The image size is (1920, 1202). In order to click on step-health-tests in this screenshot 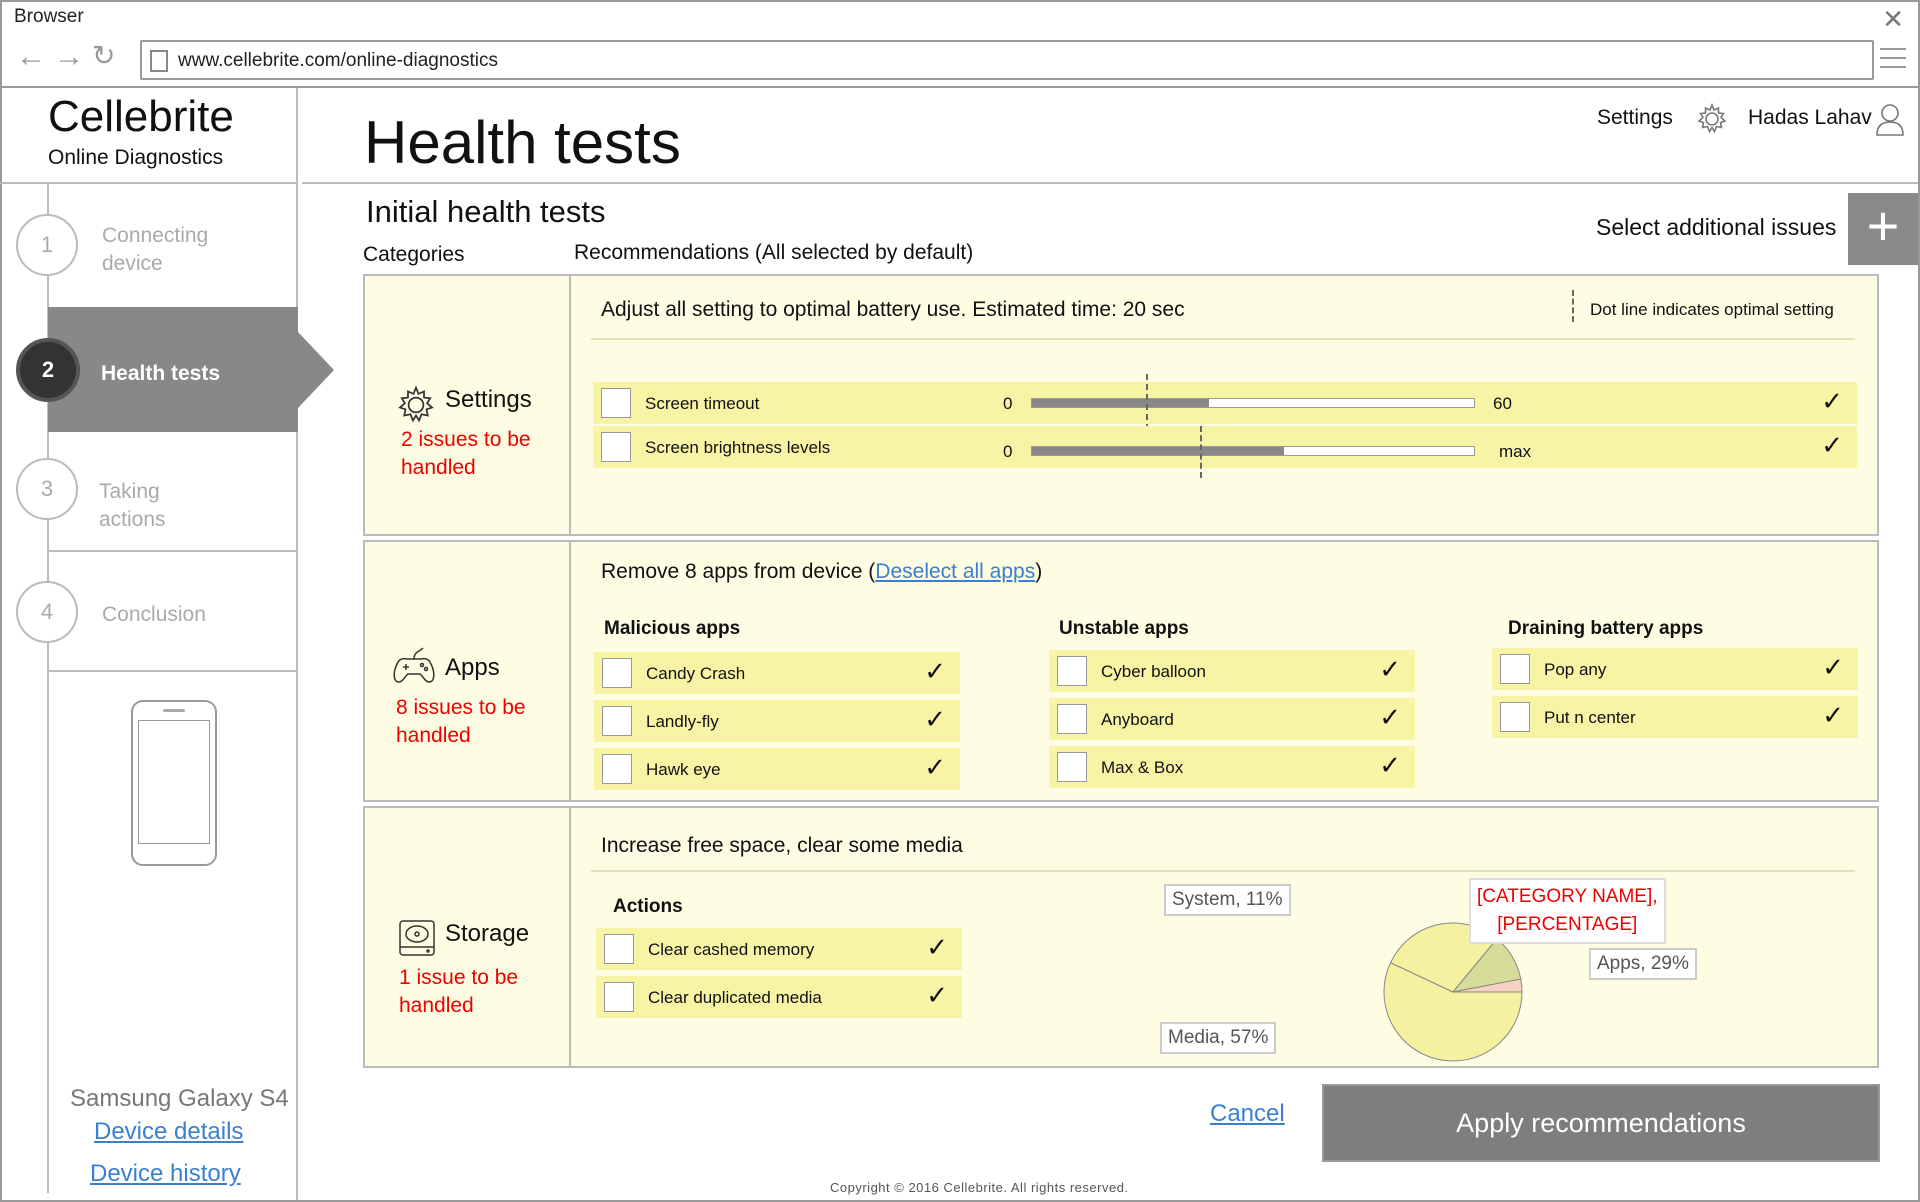, I will do `click(173, 369)`.